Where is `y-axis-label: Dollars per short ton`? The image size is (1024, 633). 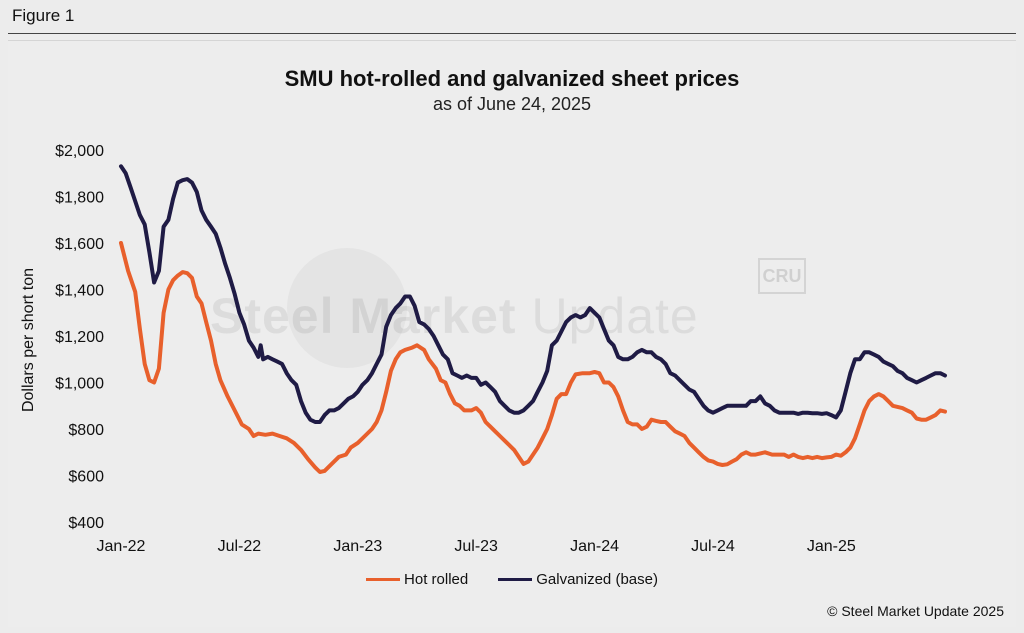
y-axis-label: Dollars per short ton is located at coordinates (28, 340).